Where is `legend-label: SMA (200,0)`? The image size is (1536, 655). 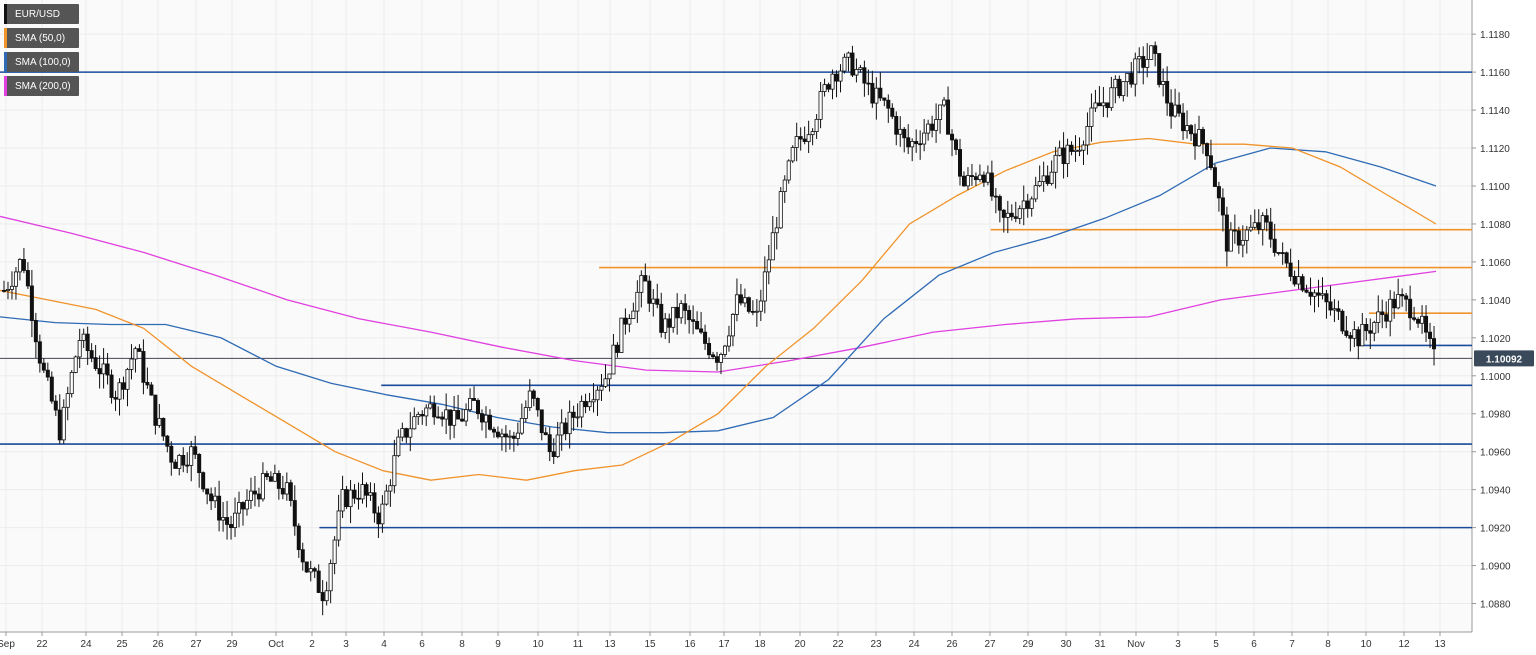
legend-label: SMA (200,0) is located at coordinates (43, 86).